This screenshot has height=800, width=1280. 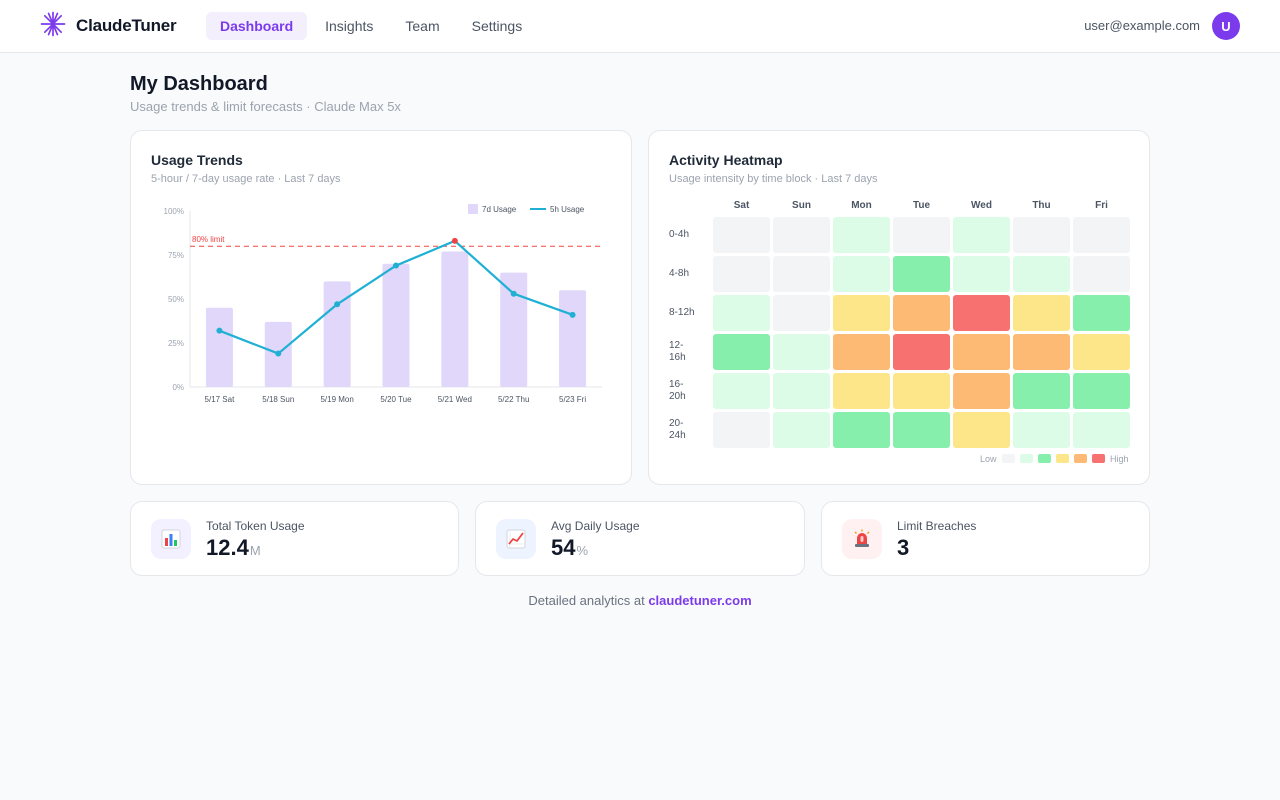 I want to click on siren-icon, so click(x=862, y=539).